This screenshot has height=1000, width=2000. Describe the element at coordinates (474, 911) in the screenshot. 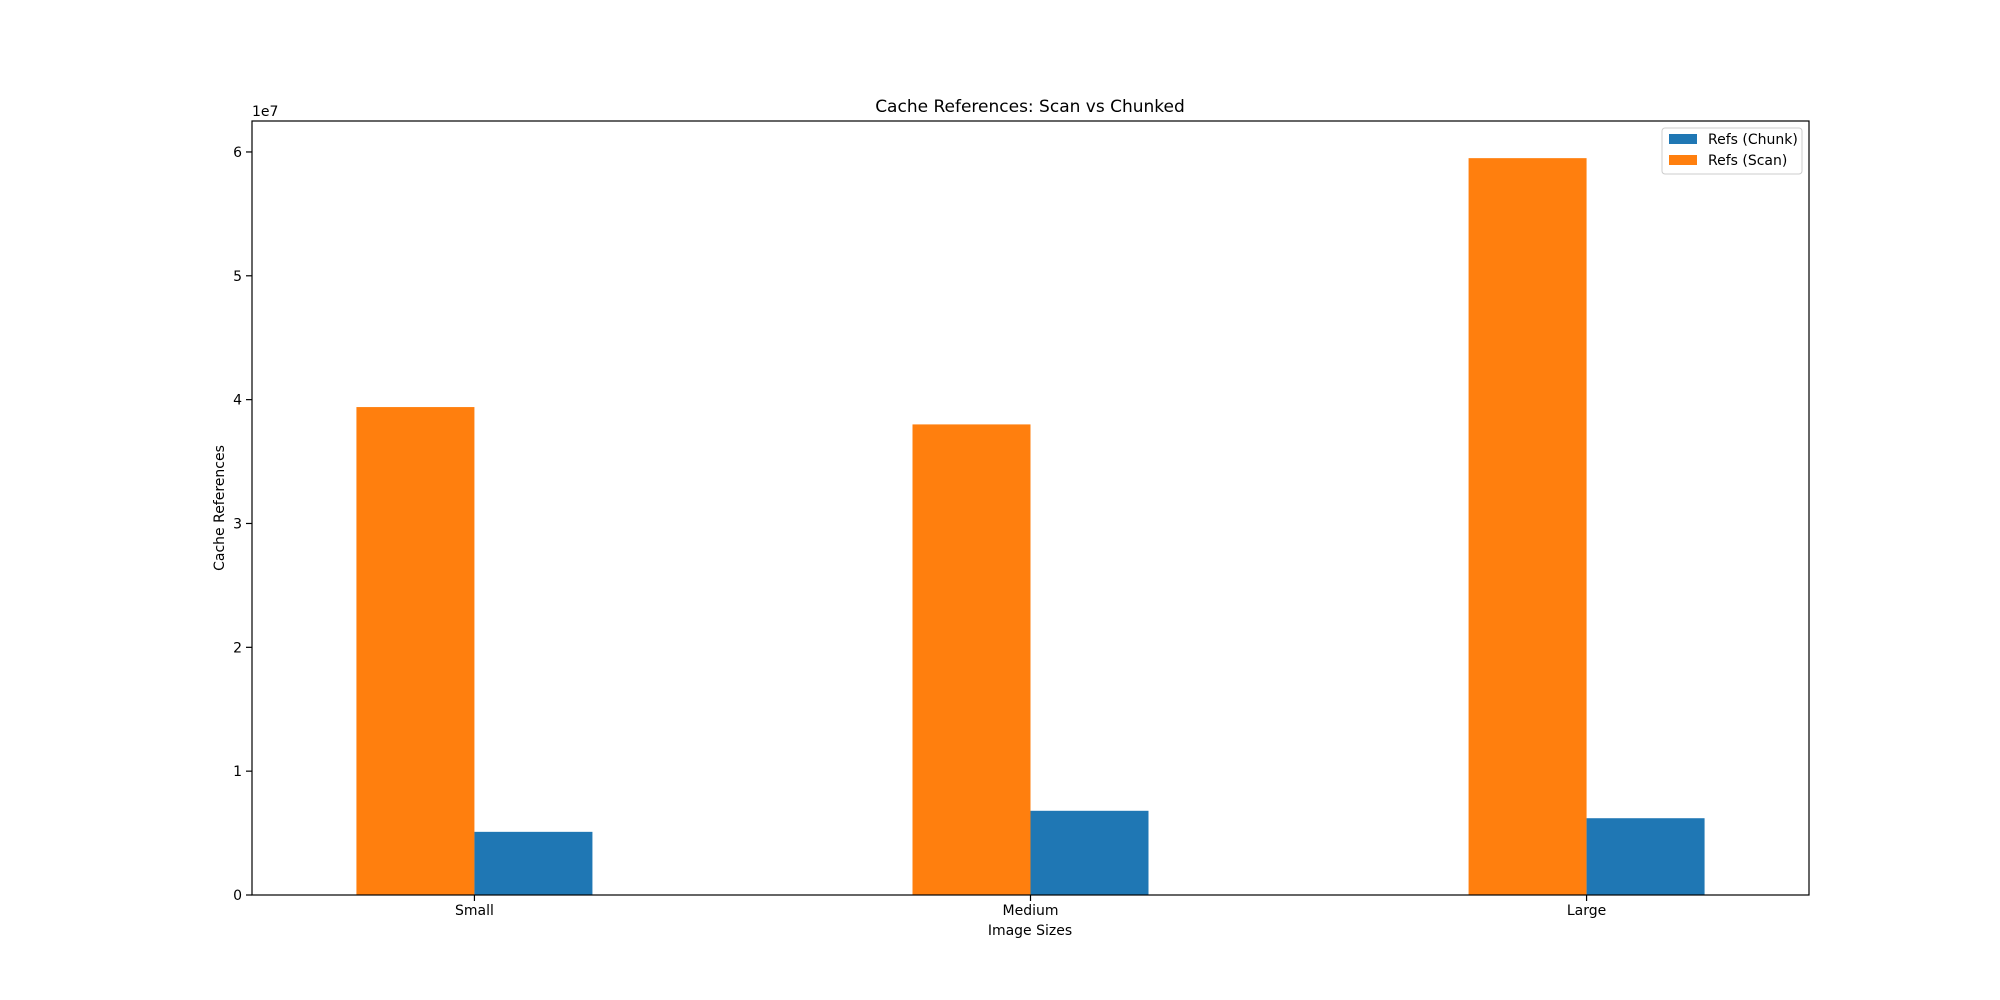

I see `x-tick-label-small: Small` at that location.